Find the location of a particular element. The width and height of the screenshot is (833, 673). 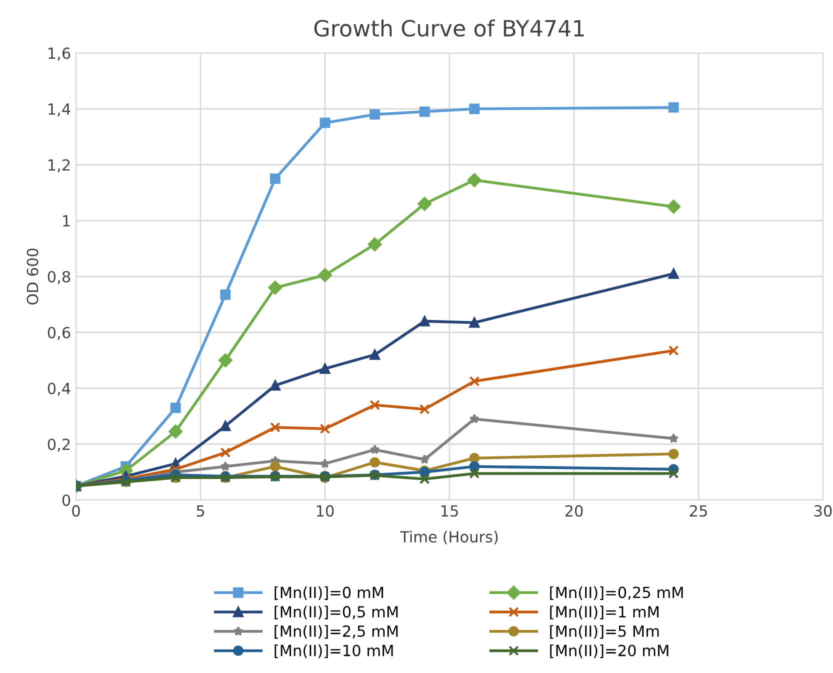

x-tick-label: 30 is located at coordinates (823, 511).